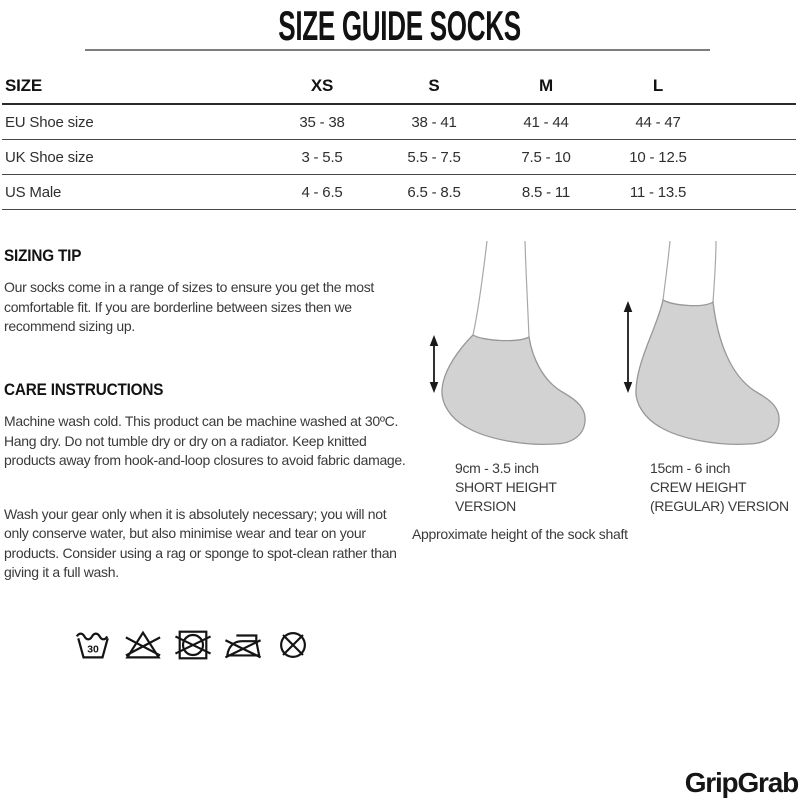 The image size is (800, 800). I want to click on care-symbols-row: 30, so click(193, 645).